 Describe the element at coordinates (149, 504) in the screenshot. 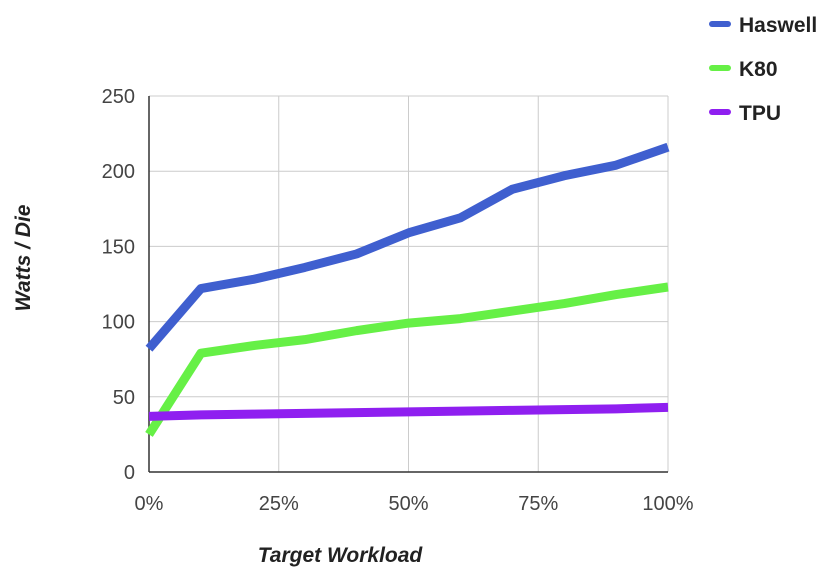

I see `x-tick-label: 0%` at that location.